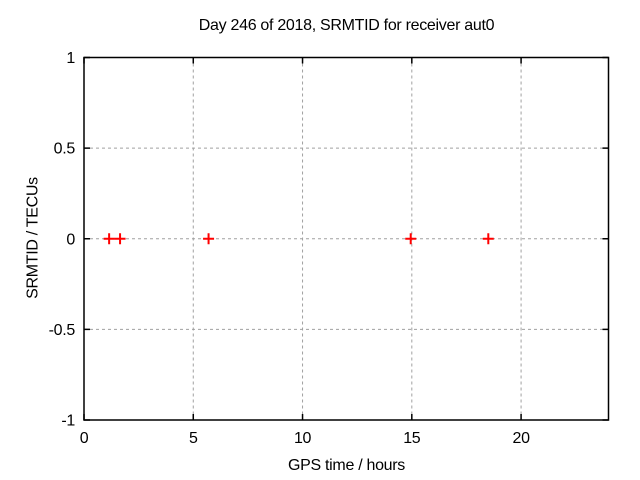  I want to click on x-tick-label: 10, so click(303, 438).